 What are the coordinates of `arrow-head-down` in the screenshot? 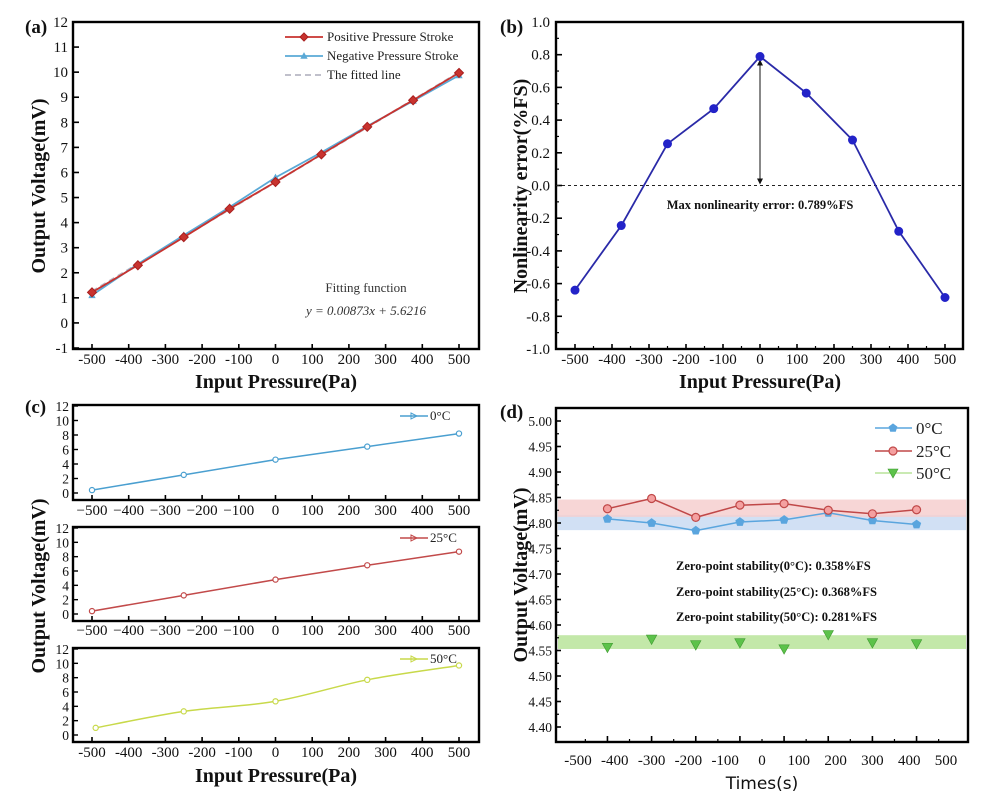 It's located at (760, 181).